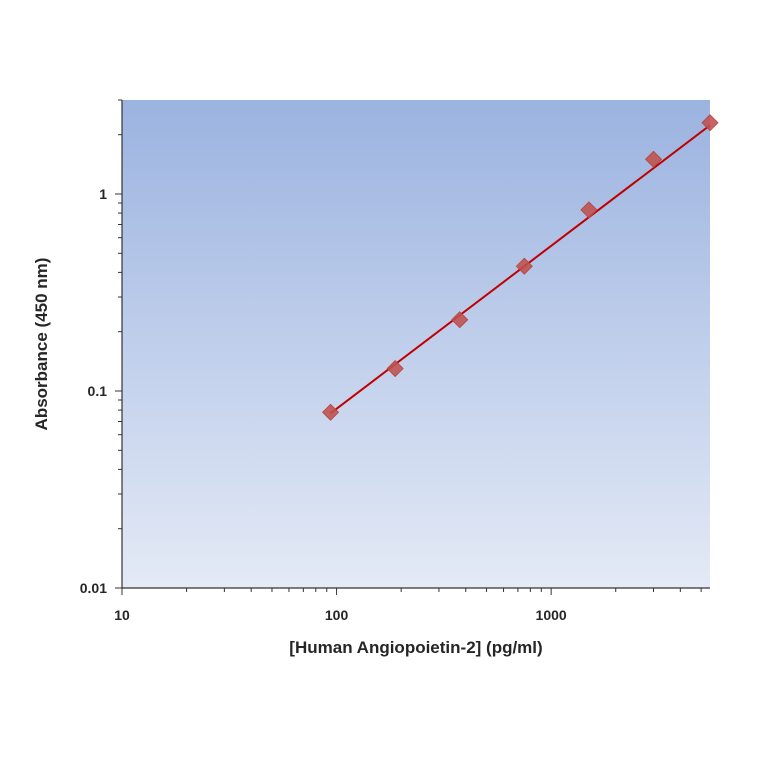  Describe the element at coordinates (93, 588) in the screenshot. I see `y-tick-label: 0.01` at that location.